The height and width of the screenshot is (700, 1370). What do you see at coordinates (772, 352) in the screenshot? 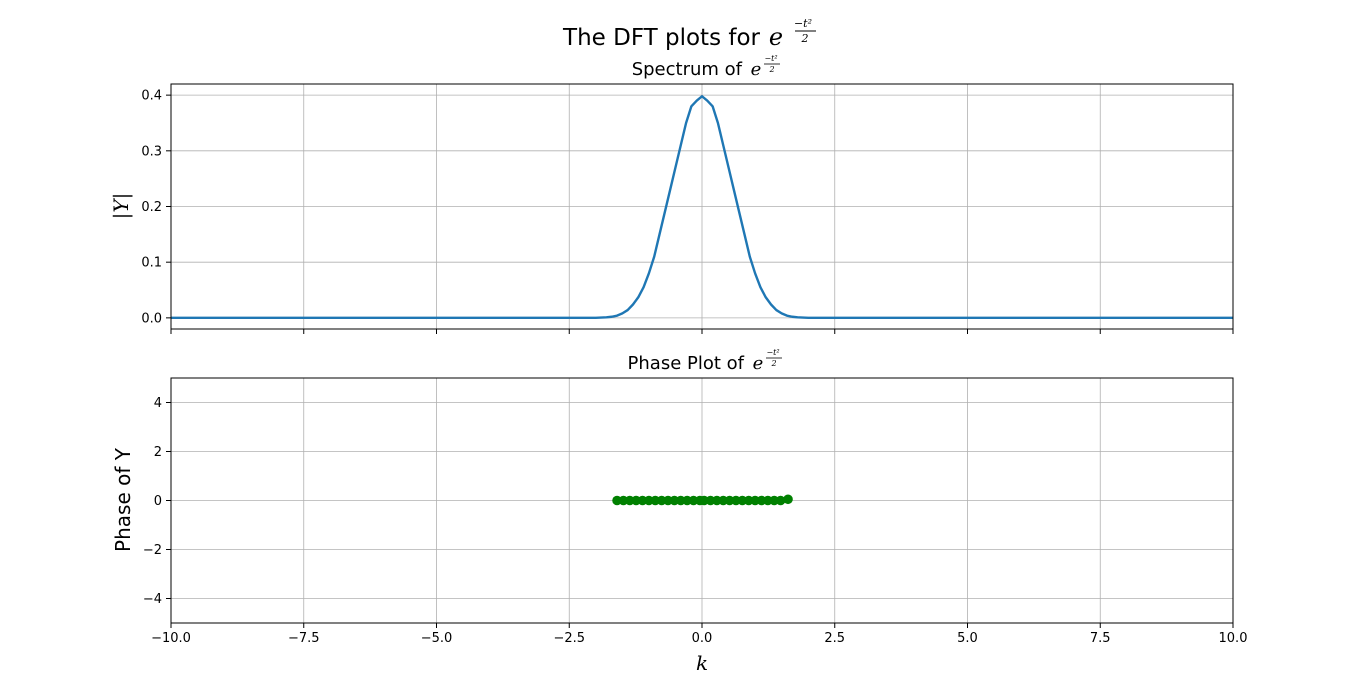
I see `phase-title-exp-num: −t²` at bounding box center [772, 352].